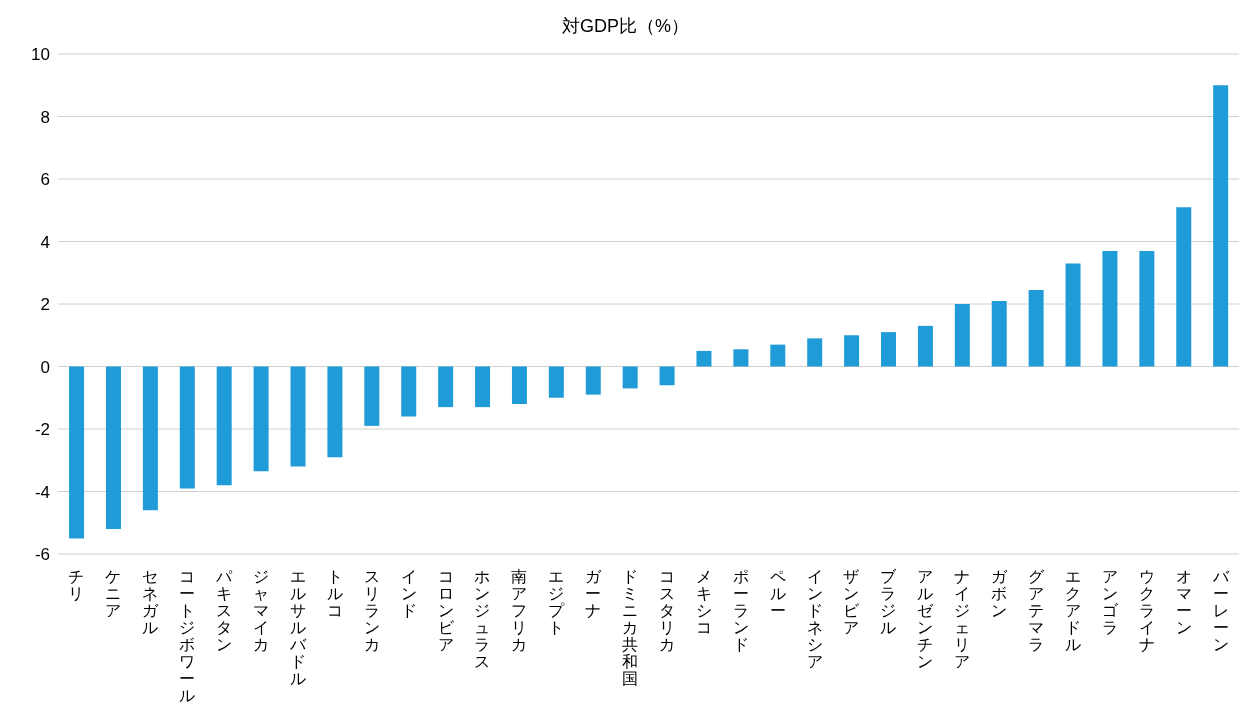  I want to click on y-tick-label: 8, so click(45, 117).